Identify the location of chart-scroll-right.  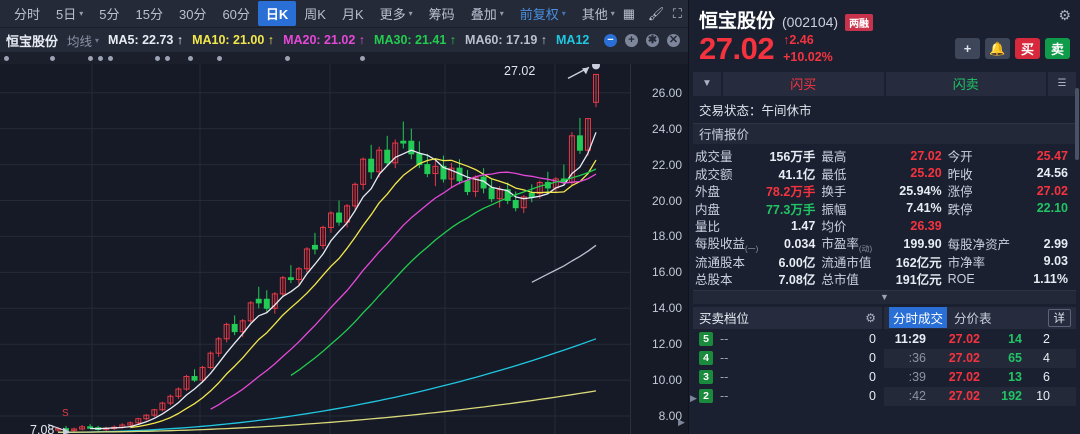
(683, 423).